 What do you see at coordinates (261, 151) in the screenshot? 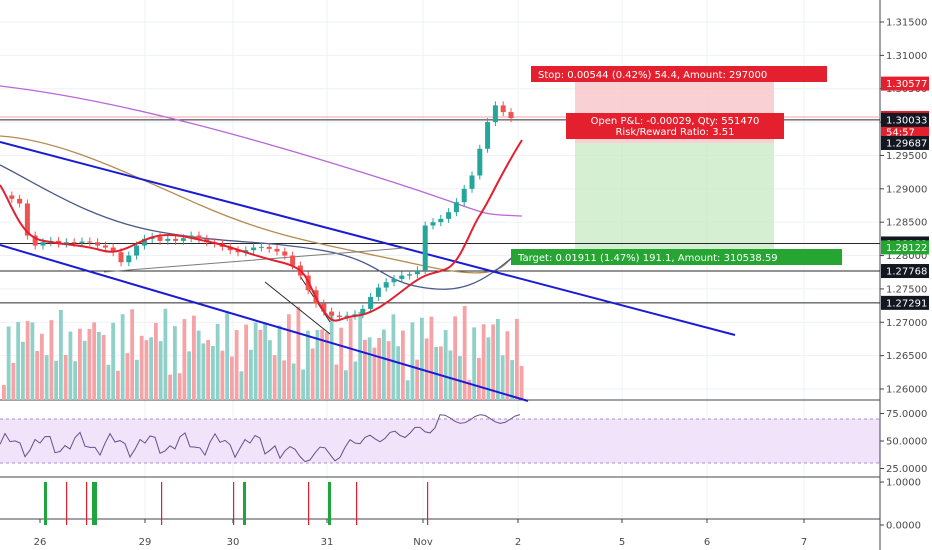
I see `ma-purple` at bounding box center [261, 151].